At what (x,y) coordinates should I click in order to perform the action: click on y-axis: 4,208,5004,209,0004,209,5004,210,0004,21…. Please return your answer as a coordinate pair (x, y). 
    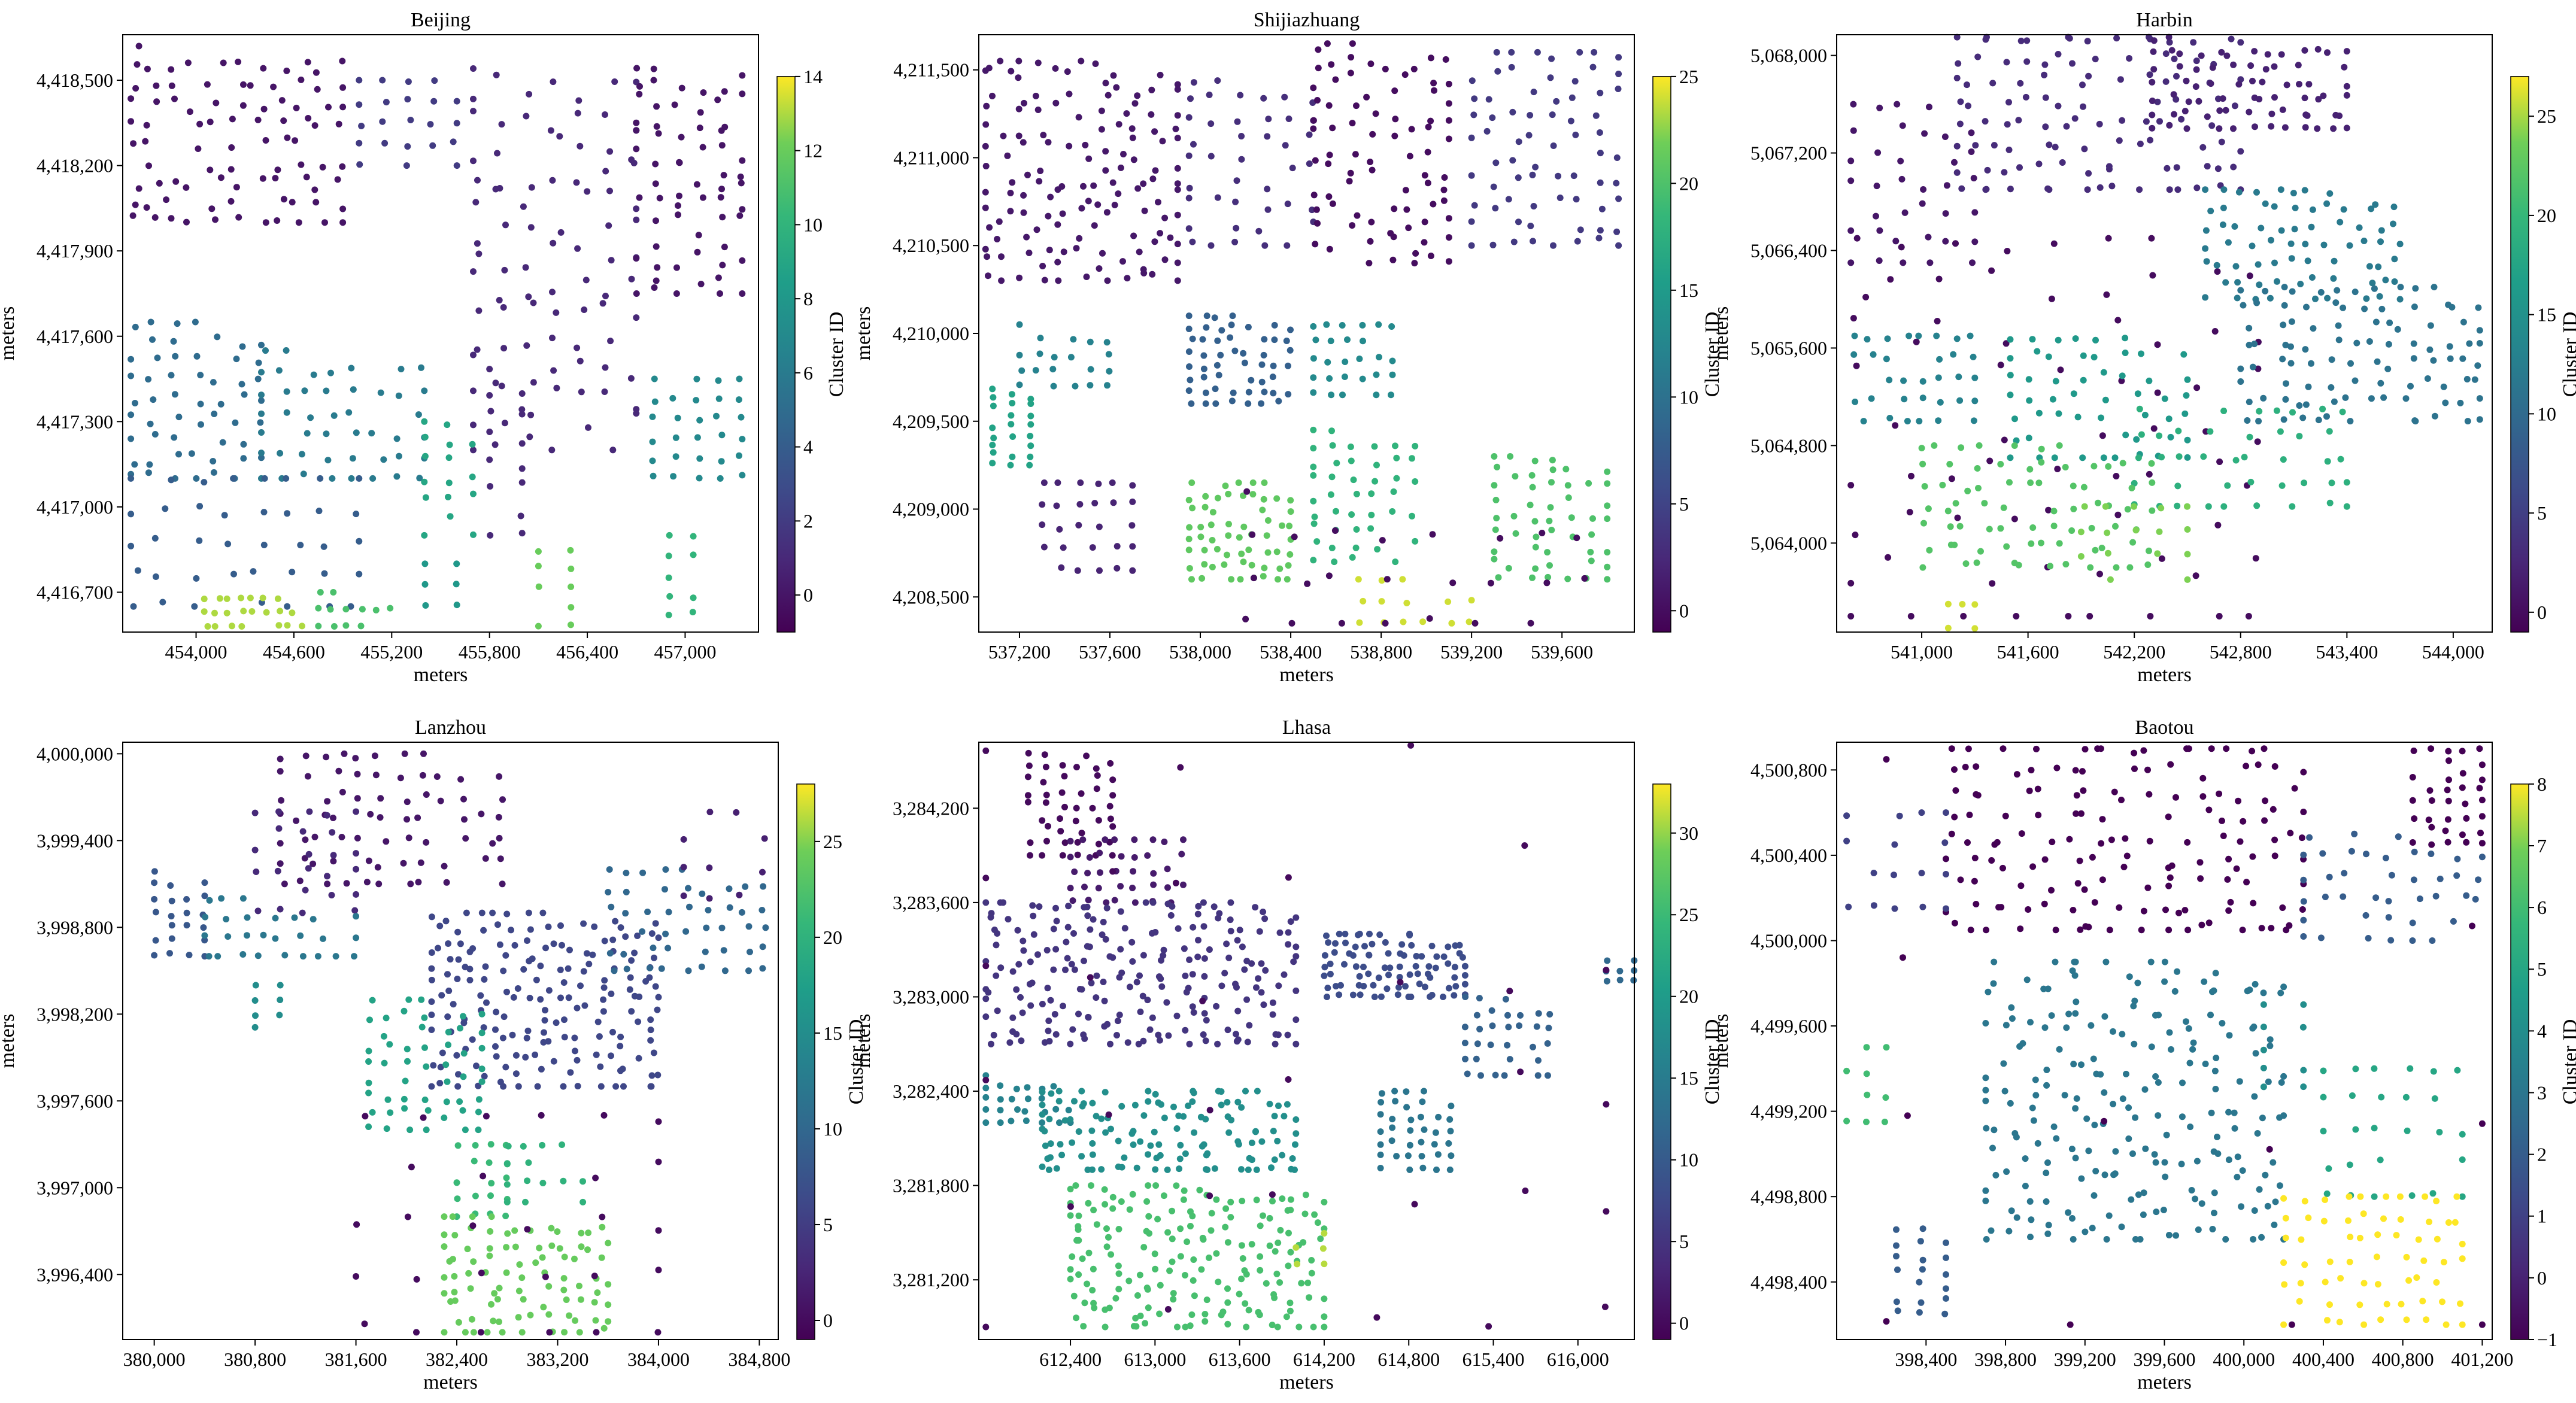
    Looking at the image, I should click on (915, 333).